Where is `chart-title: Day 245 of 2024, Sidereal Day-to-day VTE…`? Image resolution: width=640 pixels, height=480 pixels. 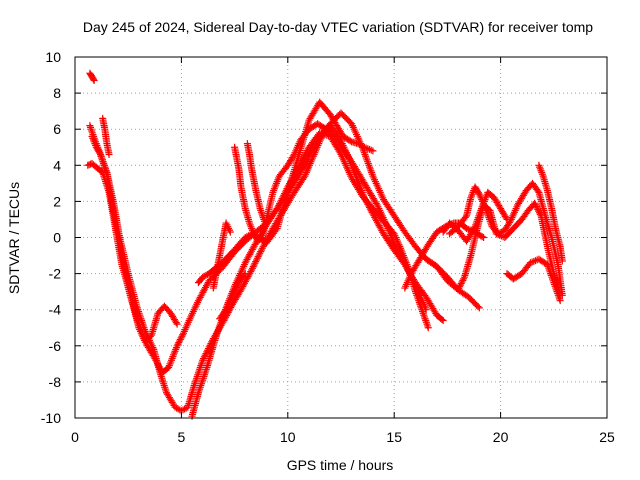 chart-title: Day 245 of 2024, Sidereal Day-to-day VTE… is located at coordinates (338, 27).